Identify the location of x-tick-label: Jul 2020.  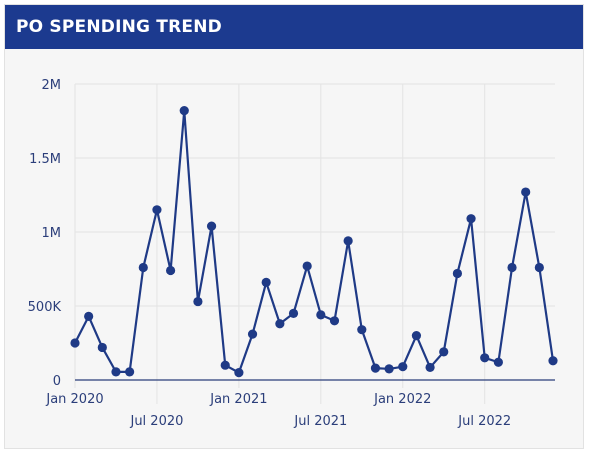
(156, 421).